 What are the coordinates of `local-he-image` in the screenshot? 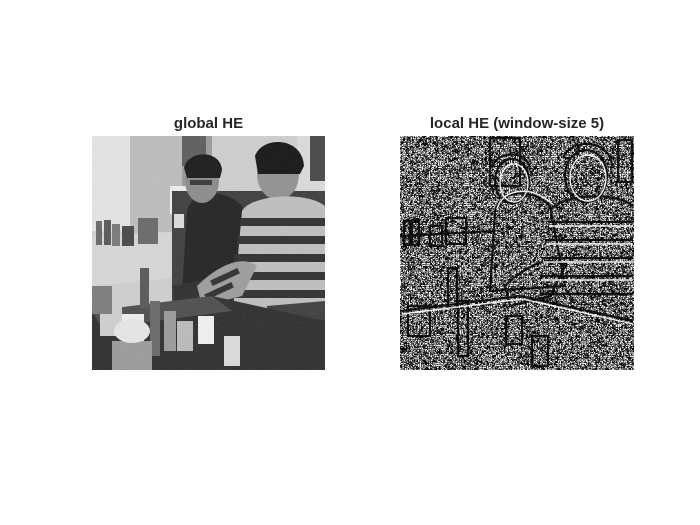 It's located at (517, 253).